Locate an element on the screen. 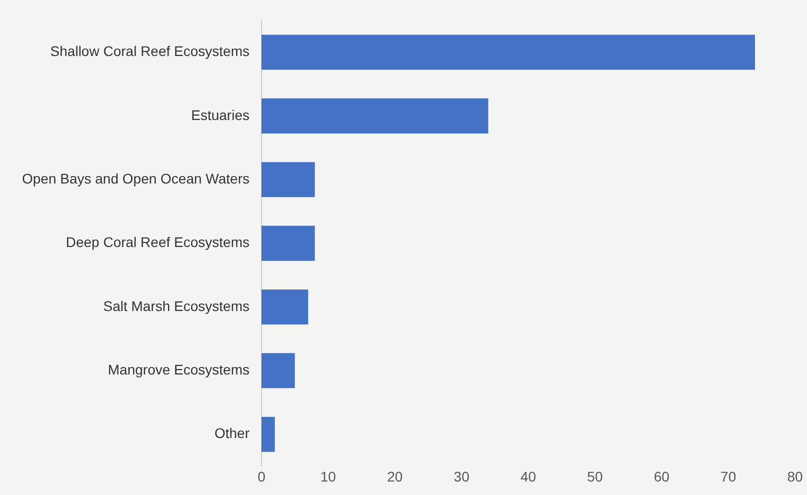 This screenshot has width=807, height=495. x-tick-label: 10 is located at coordinates (328, 476).